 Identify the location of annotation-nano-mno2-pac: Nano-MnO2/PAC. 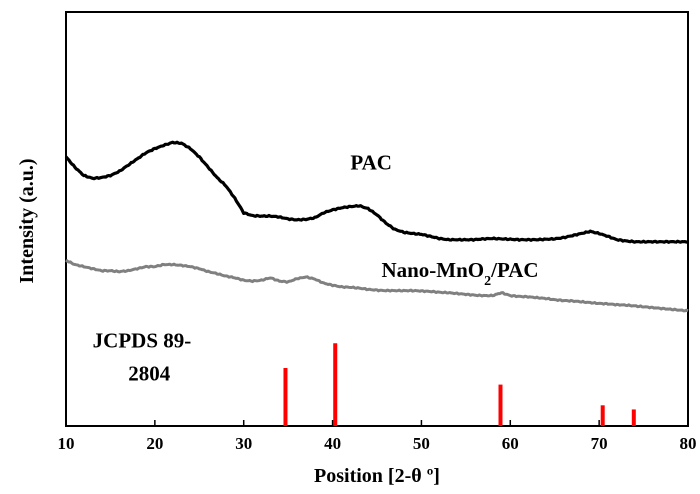
(459, 273).